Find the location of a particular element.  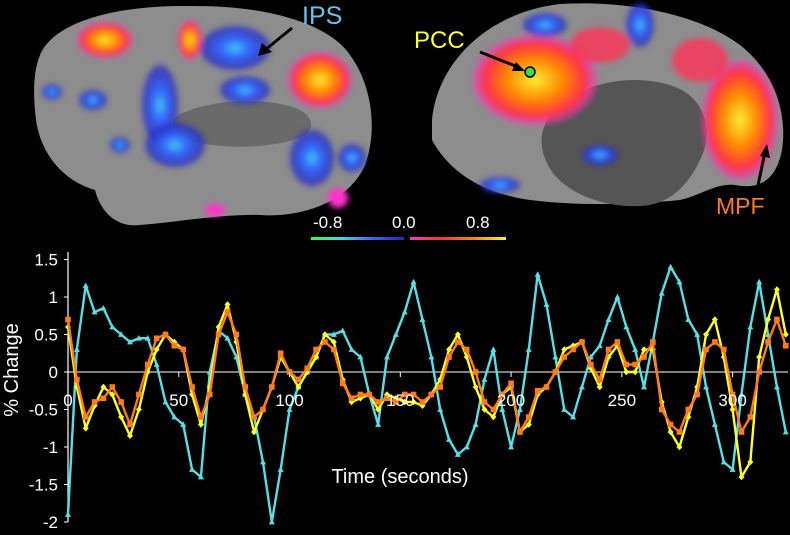

x-tick-label: 100 is located at coordinates (289, 400).